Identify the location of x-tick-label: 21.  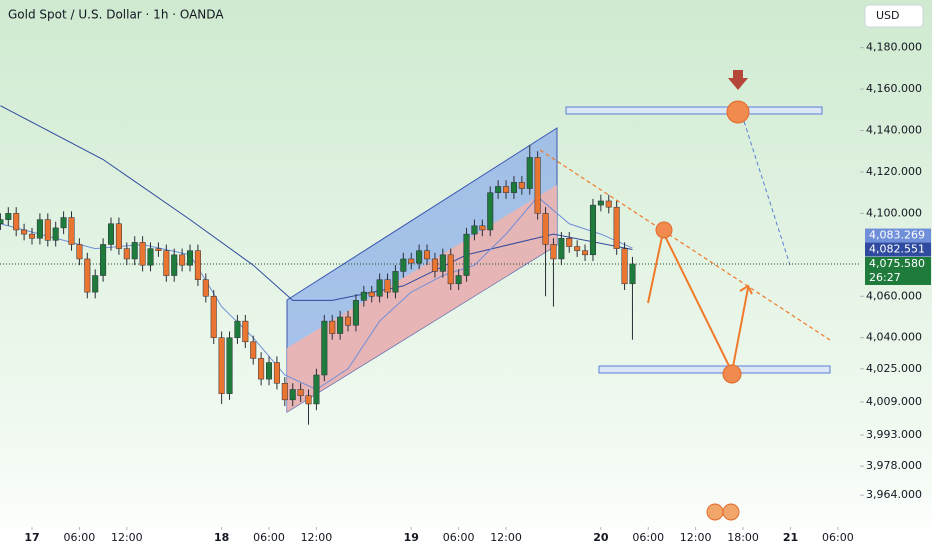
(790, 537).